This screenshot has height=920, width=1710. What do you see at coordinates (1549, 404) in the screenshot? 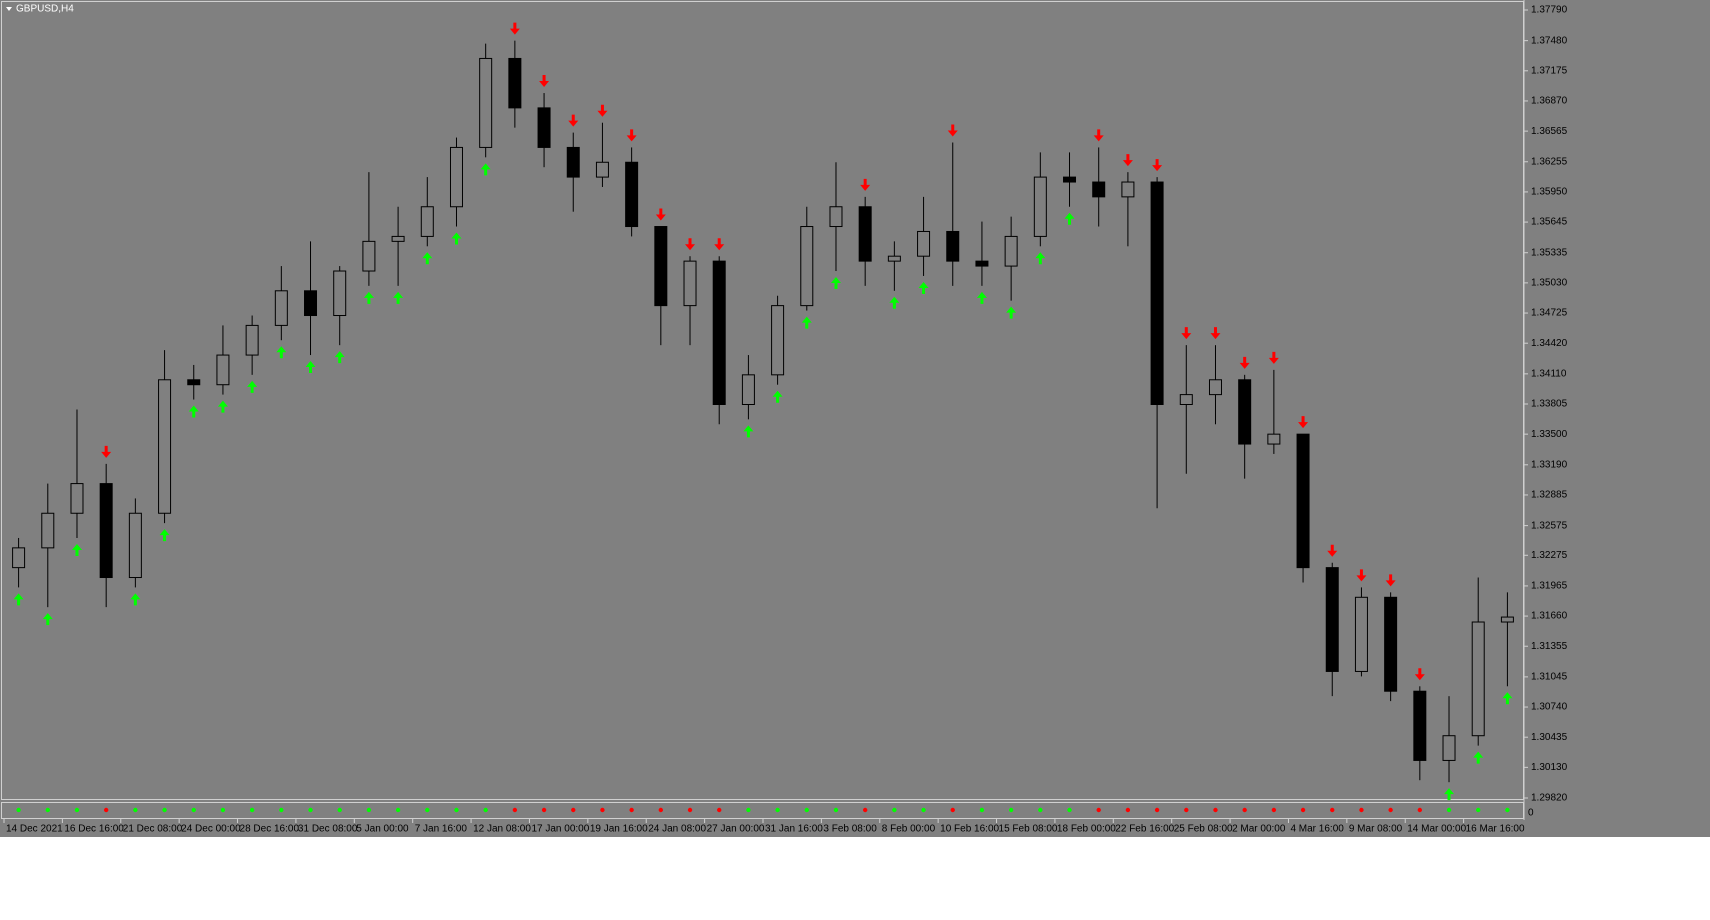
I see `y-tick-label: 1.33805` at bounding box center [1549, 404].